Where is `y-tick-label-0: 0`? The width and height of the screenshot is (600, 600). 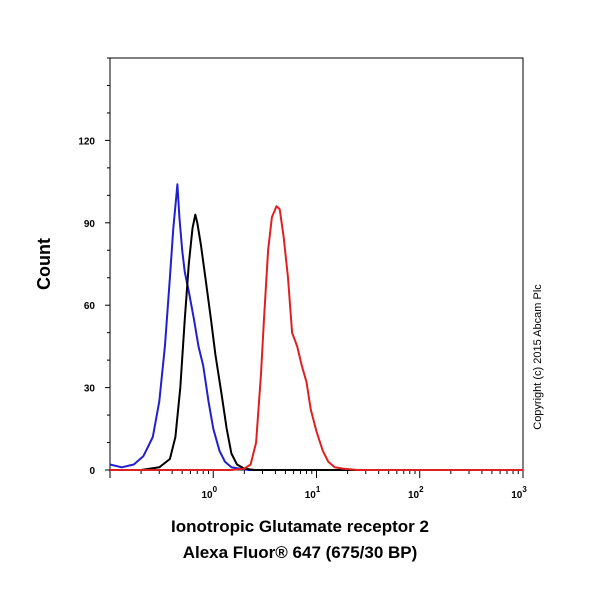
y-tick-label-0: 0 is located at coordinates (92, 471).